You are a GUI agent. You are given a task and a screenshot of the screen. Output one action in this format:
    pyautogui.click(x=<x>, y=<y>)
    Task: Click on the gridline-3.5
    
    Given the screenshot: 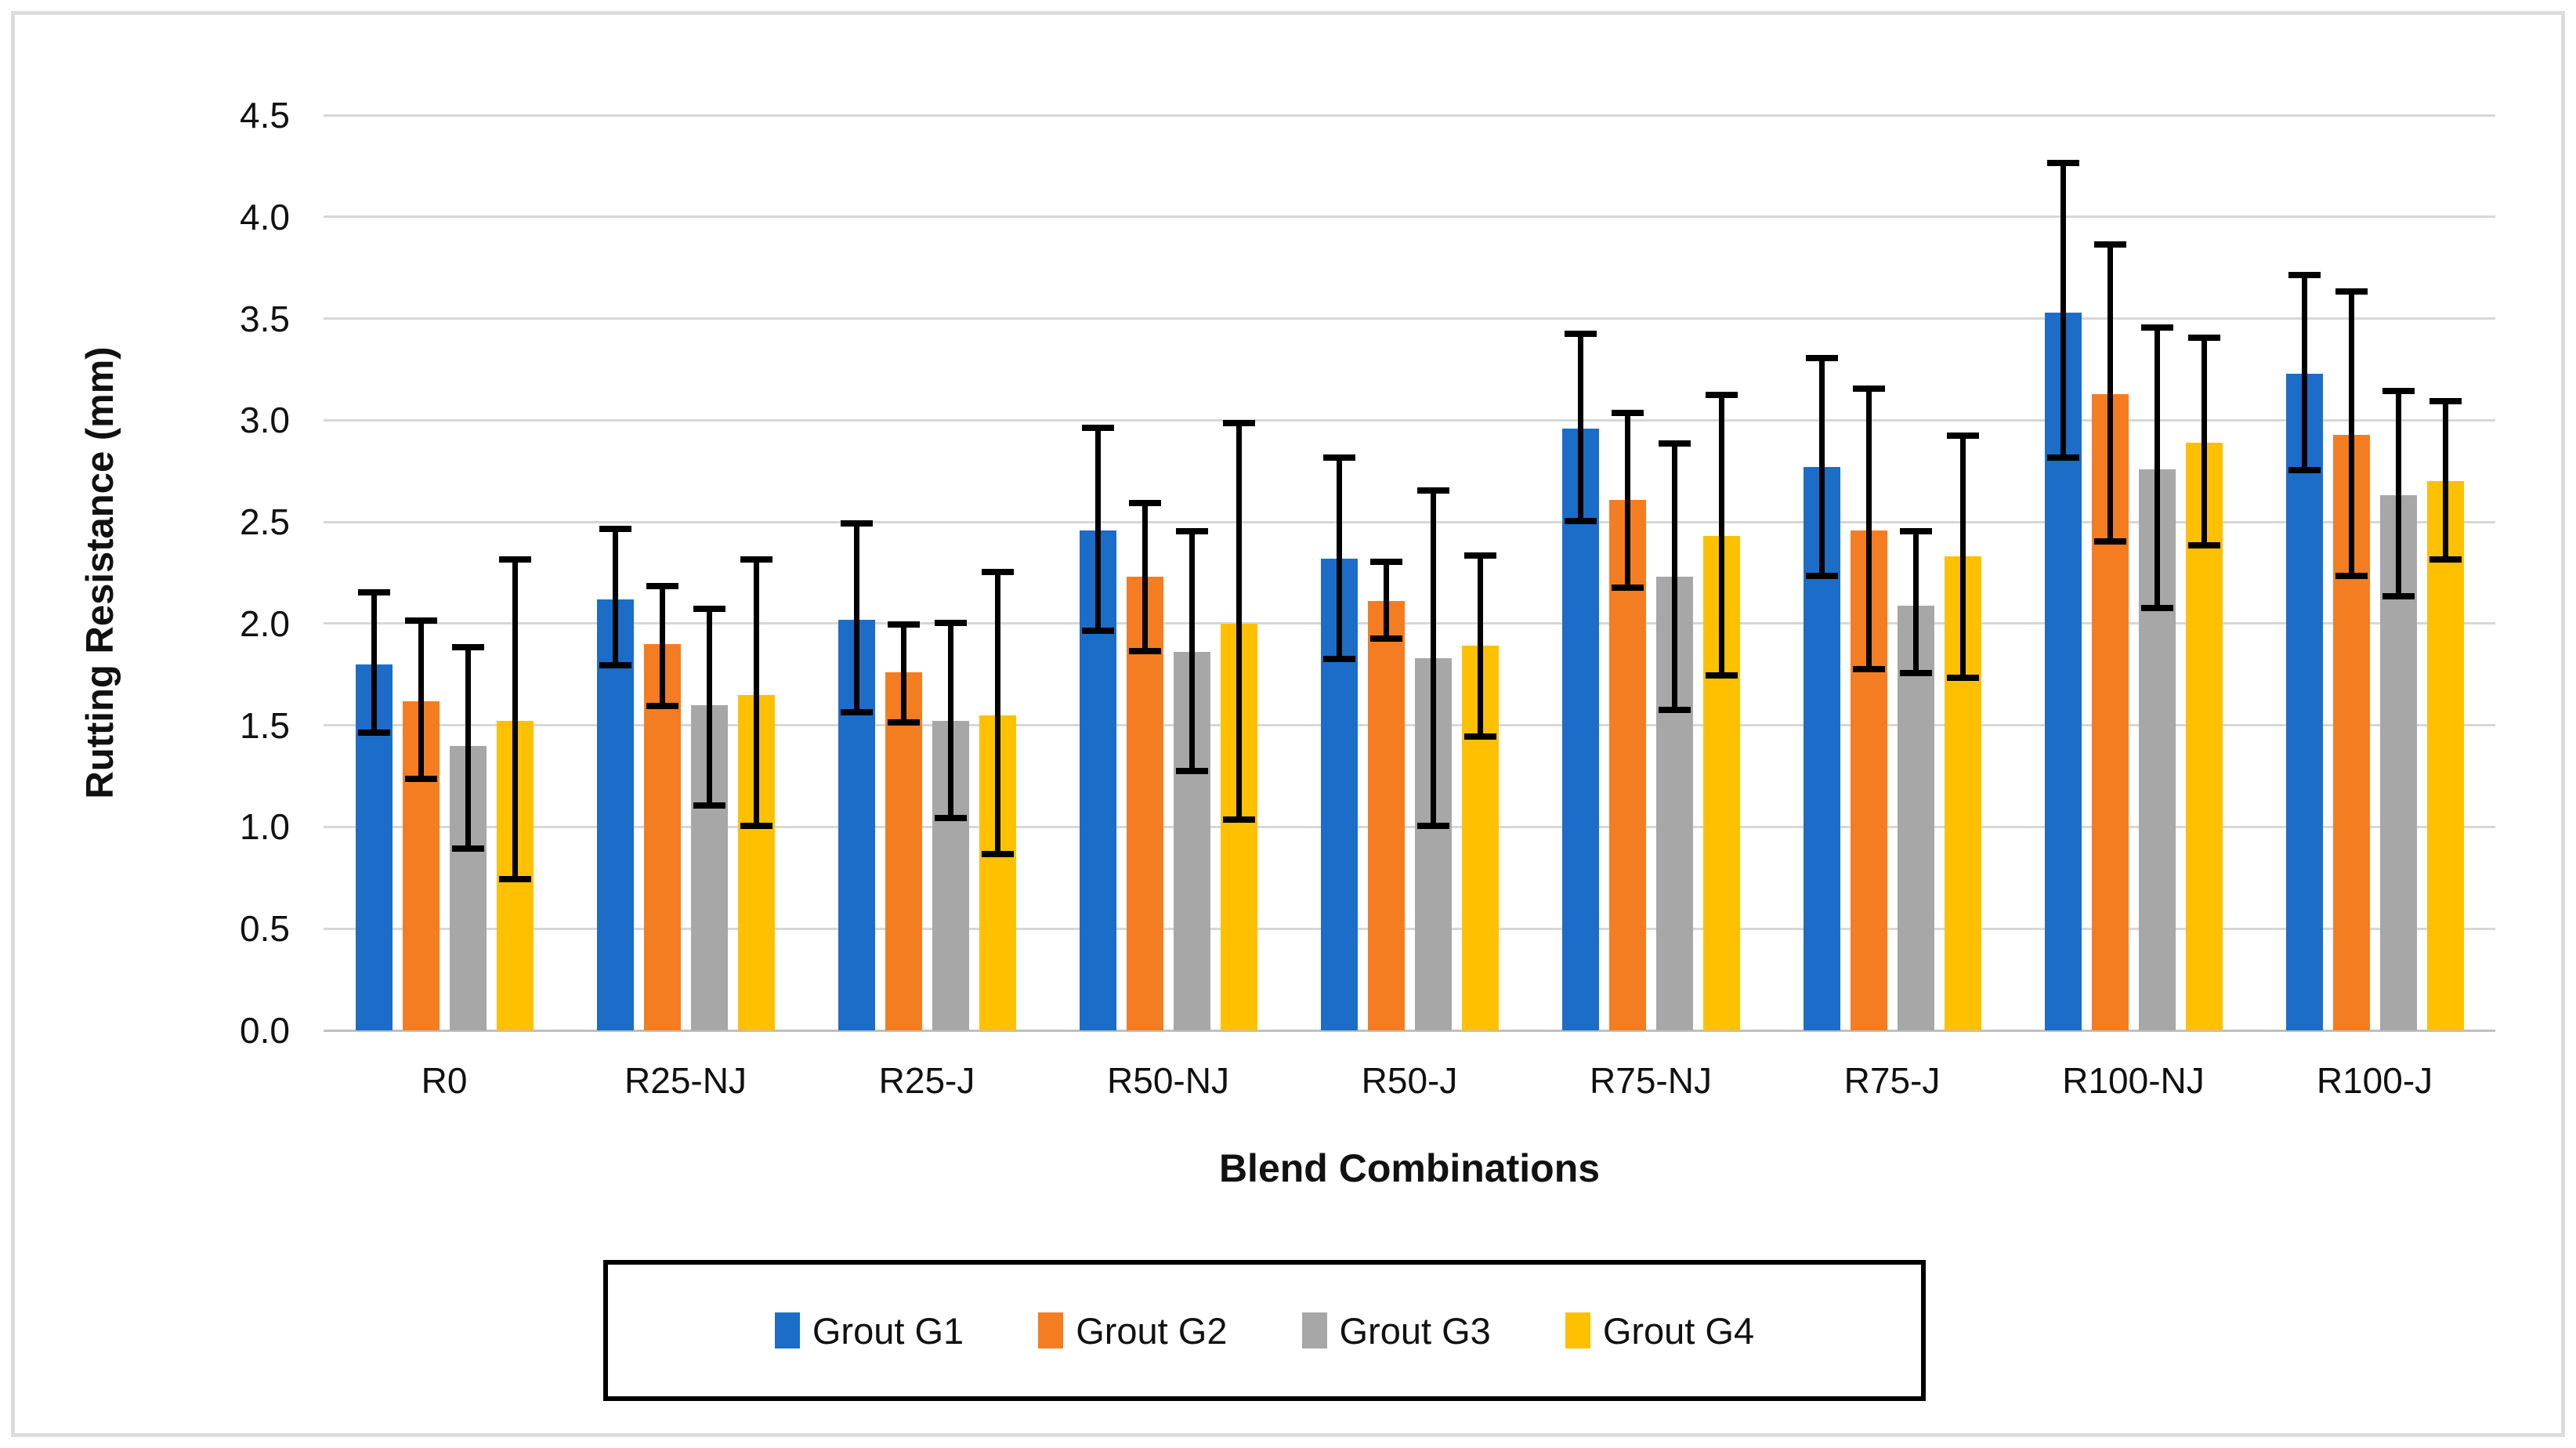 What is the action you would take?
    pyautogui.click(x=1409, y=318)
    